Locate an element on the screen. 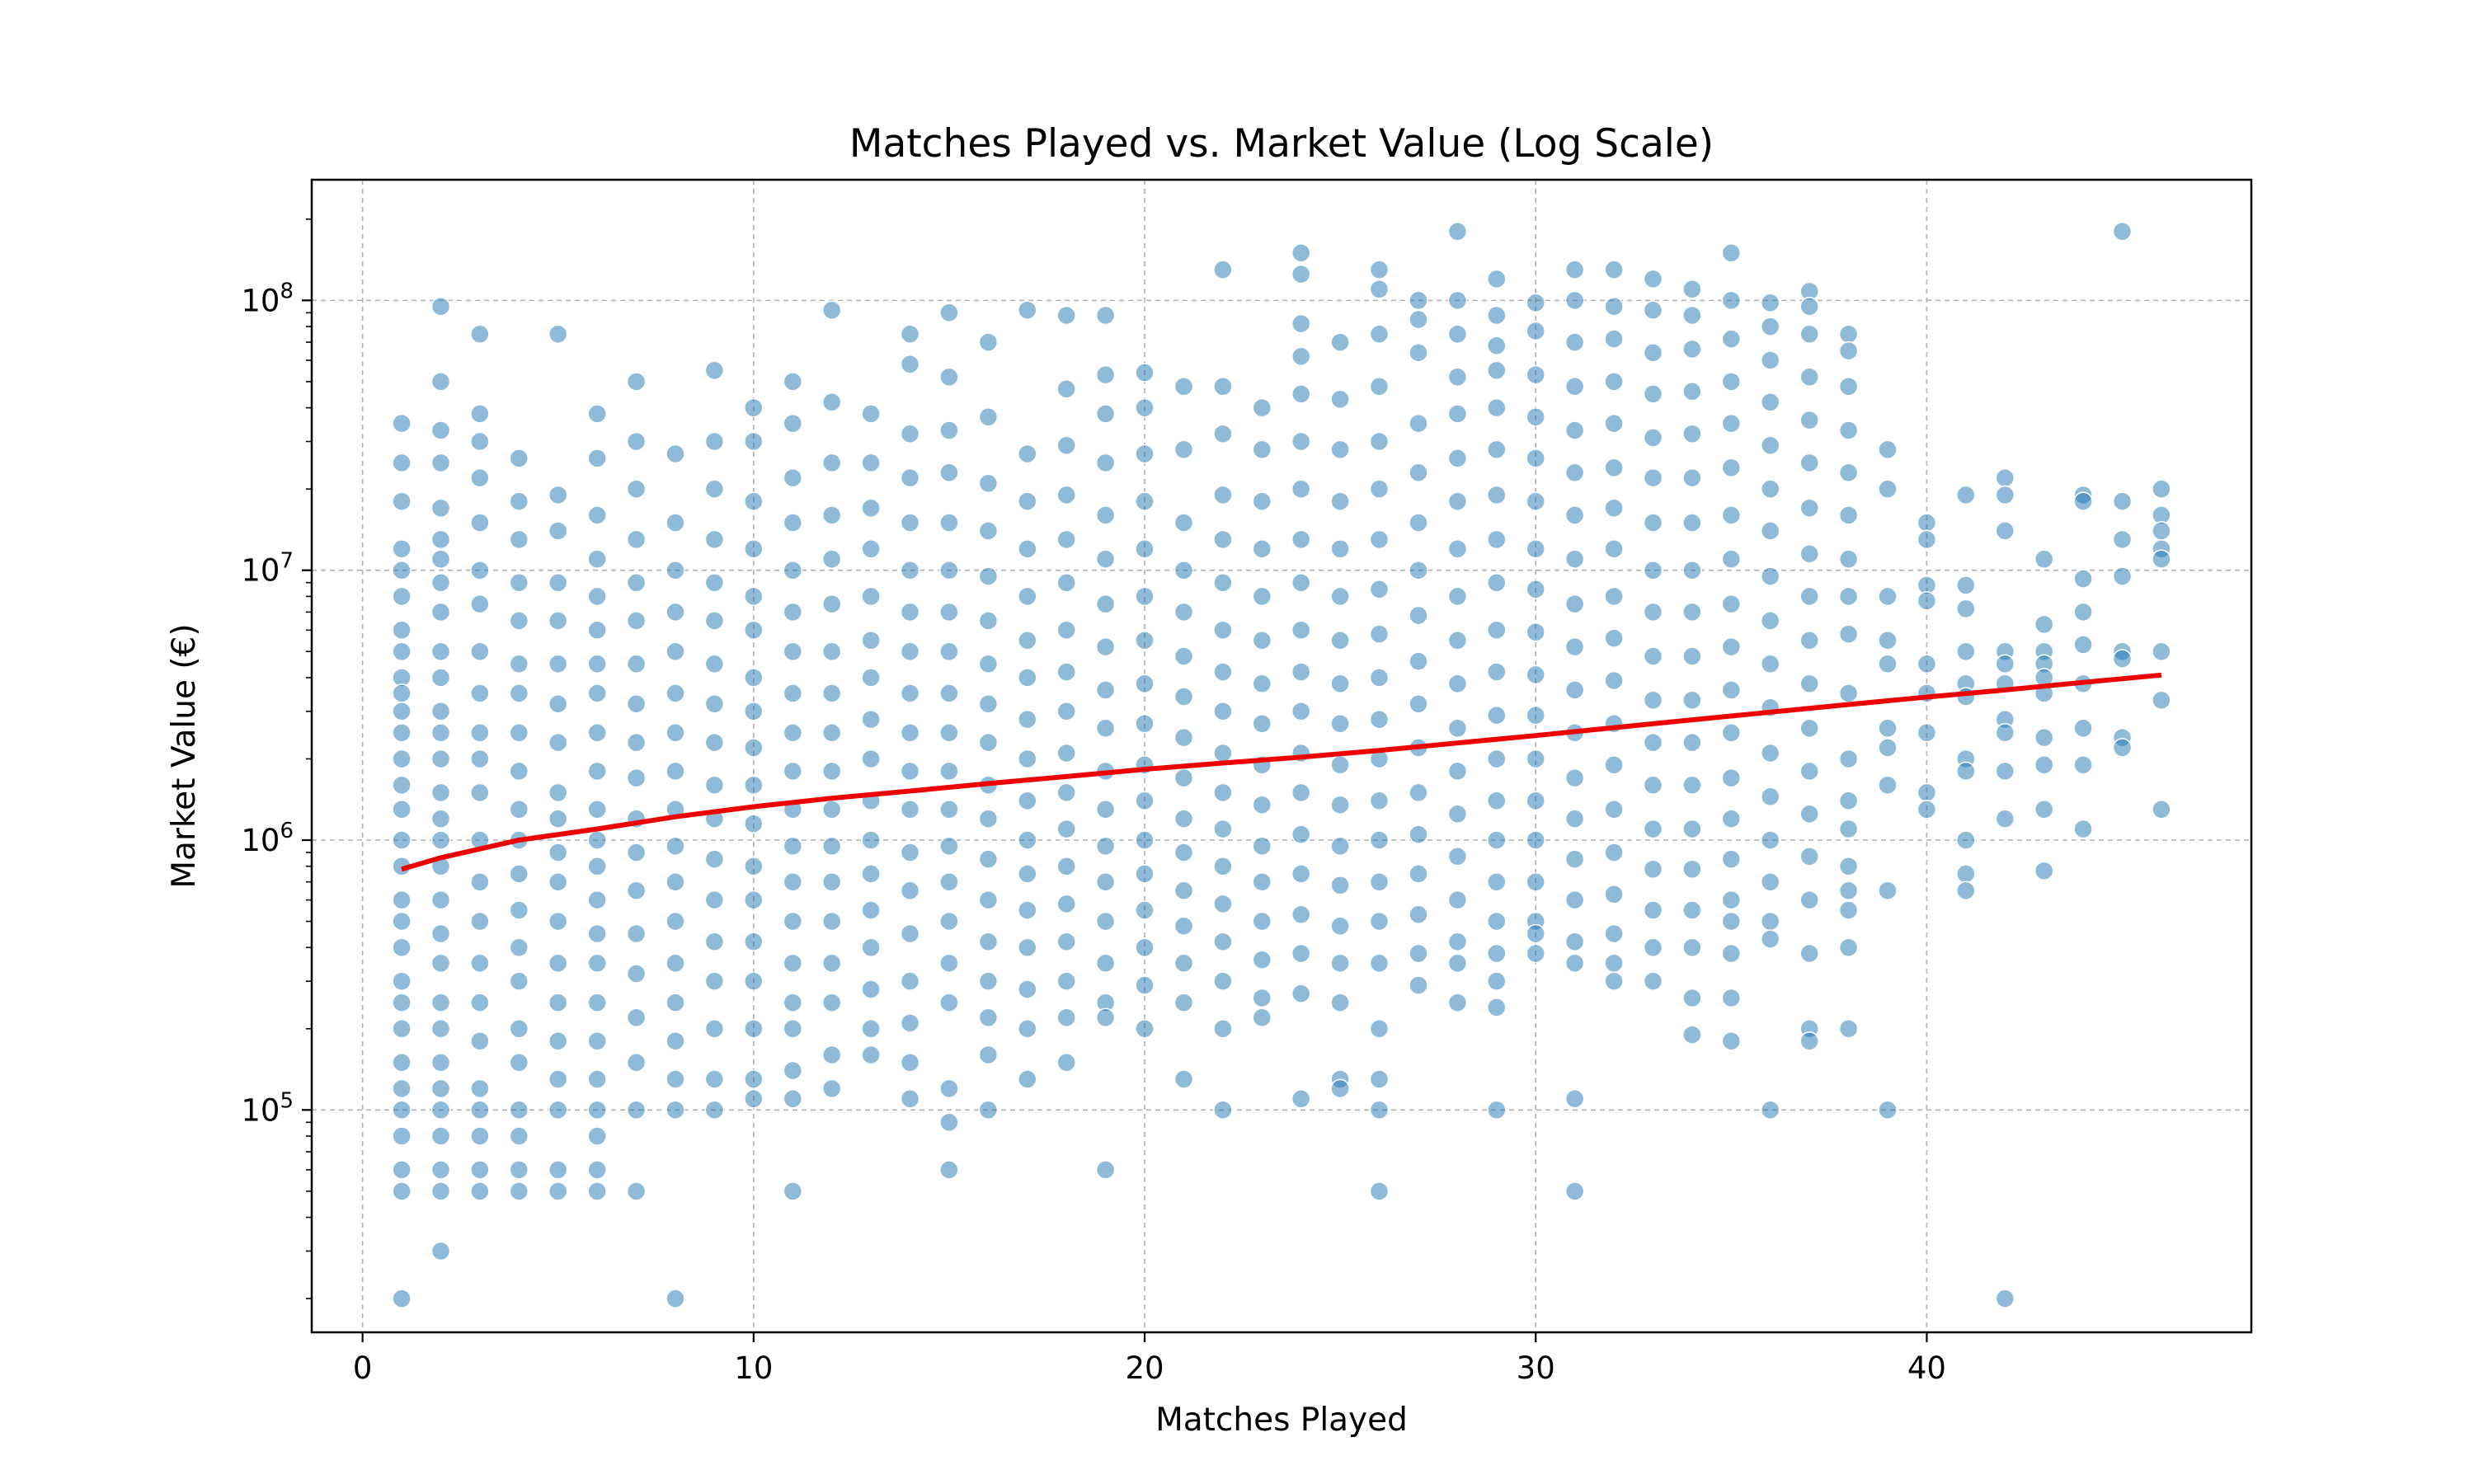  x-tick-label: 0 is located at coordinates (363, 1368).